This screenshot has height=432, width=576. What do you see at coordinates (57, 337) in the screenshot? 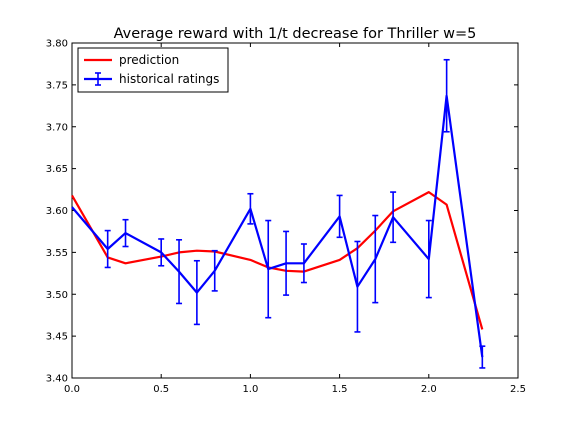
I see `y-tick-label: 3.45` at bounding box center [57, 337].